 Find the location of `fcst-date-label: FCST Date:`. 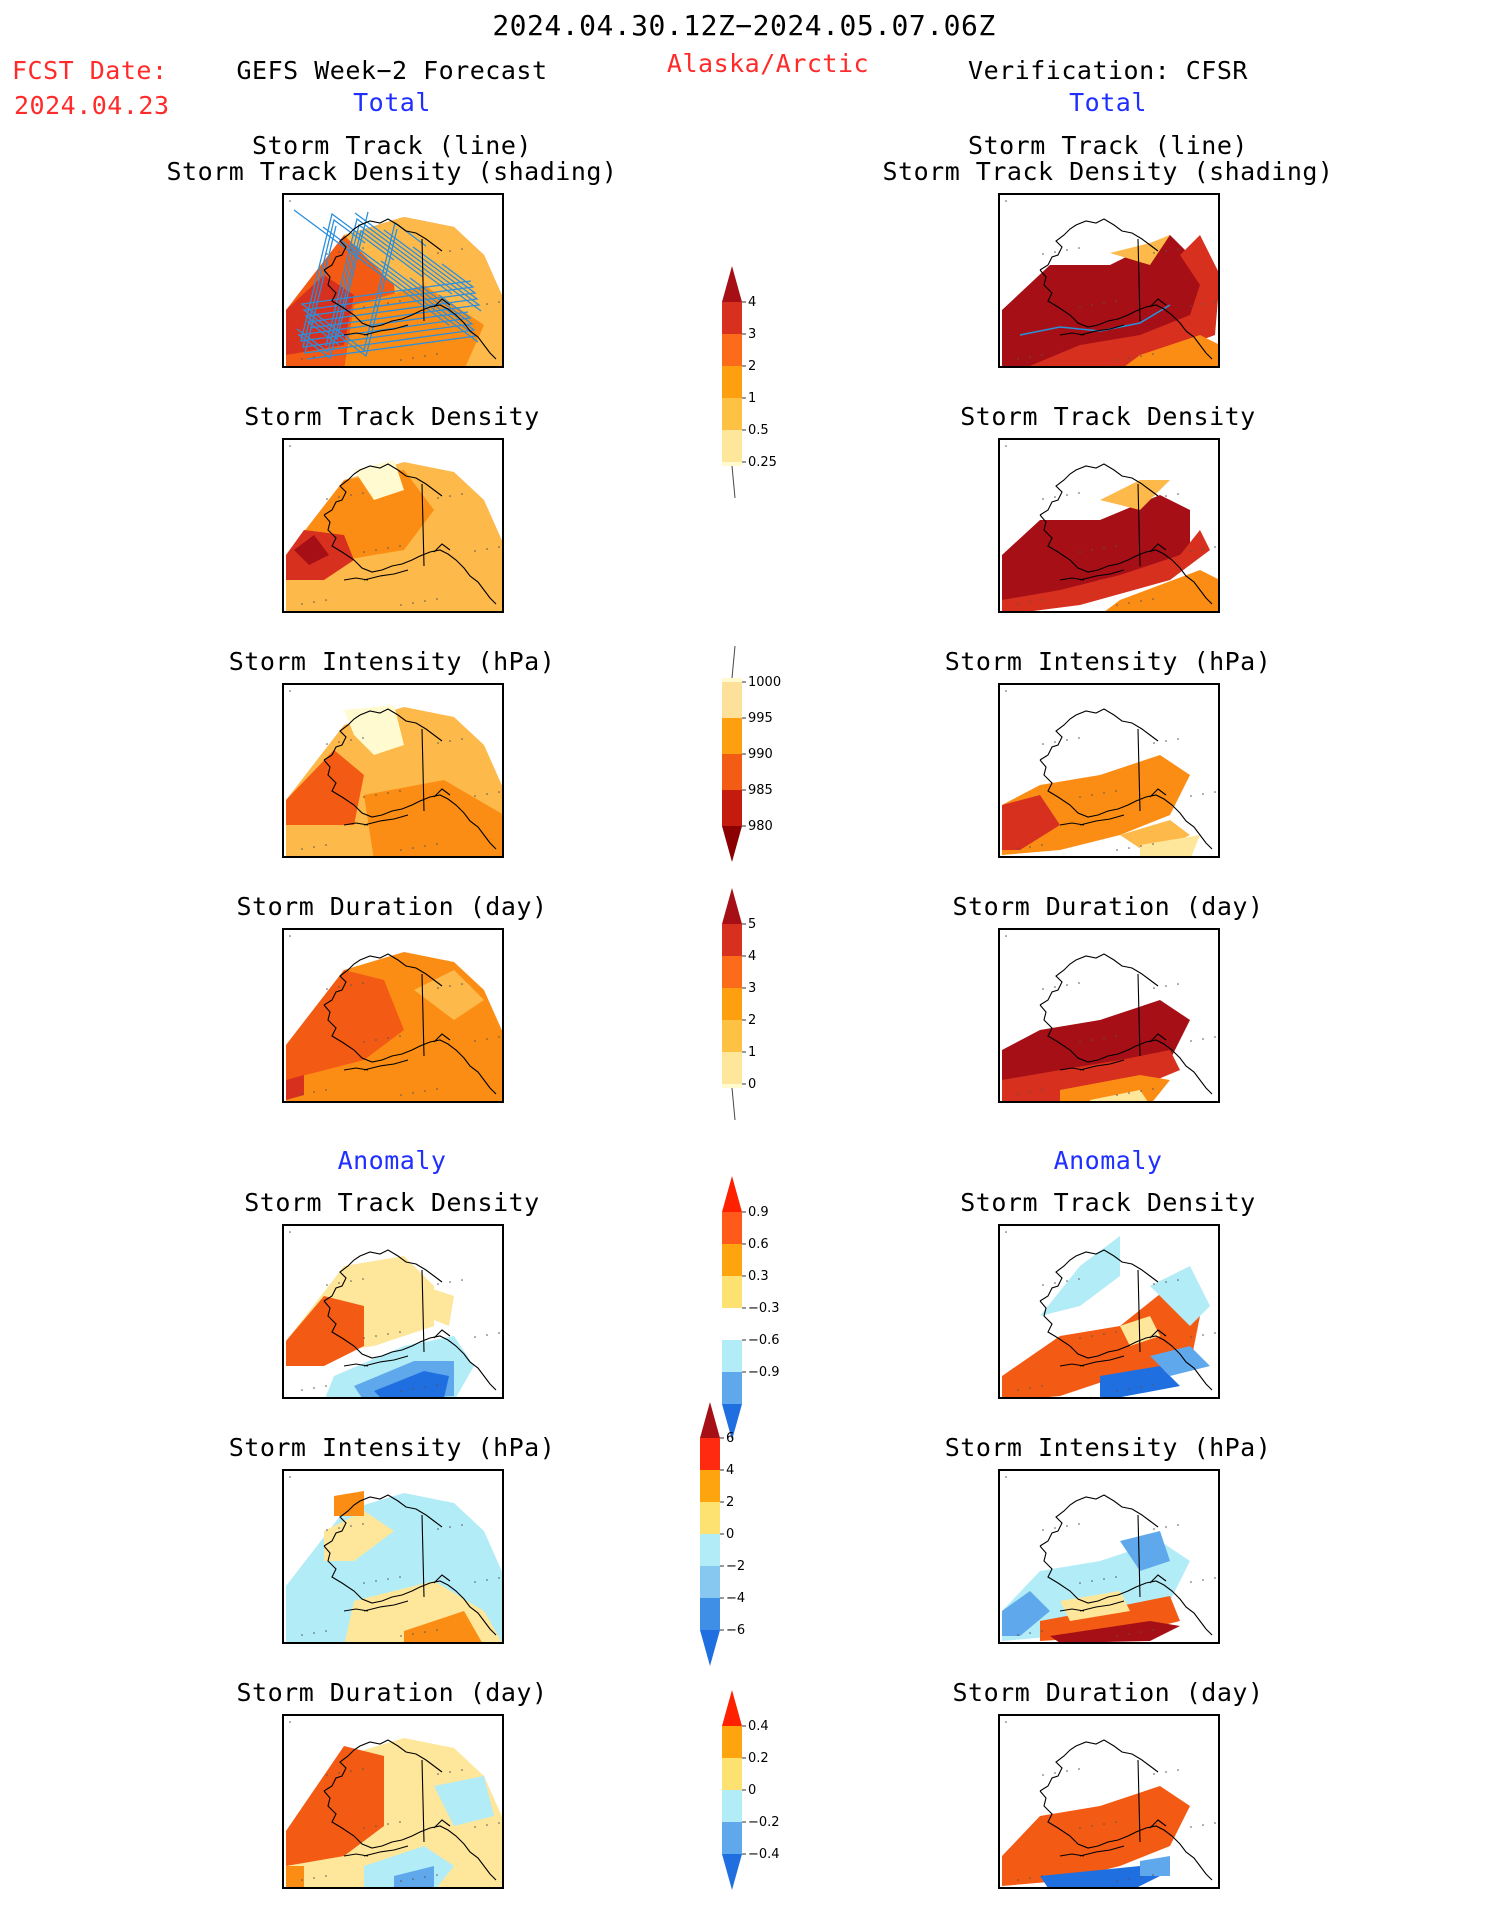

fcst-date-label: FCST Date: is located at coordinates (90, 70).